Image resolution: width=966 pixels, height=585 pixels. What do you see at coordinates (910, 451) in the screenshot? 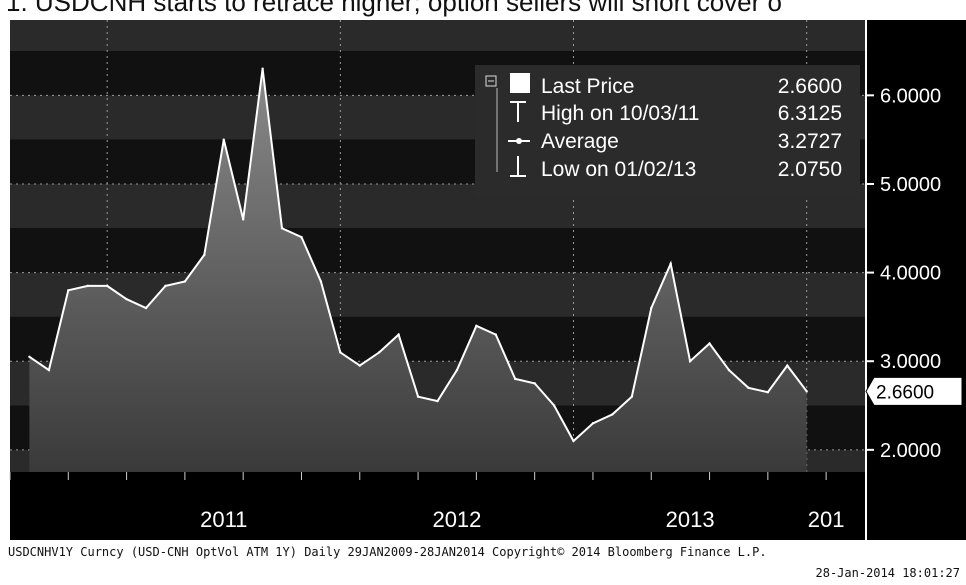
I see `y-tick-label: 2.0000` at bounding box center [910, 451].